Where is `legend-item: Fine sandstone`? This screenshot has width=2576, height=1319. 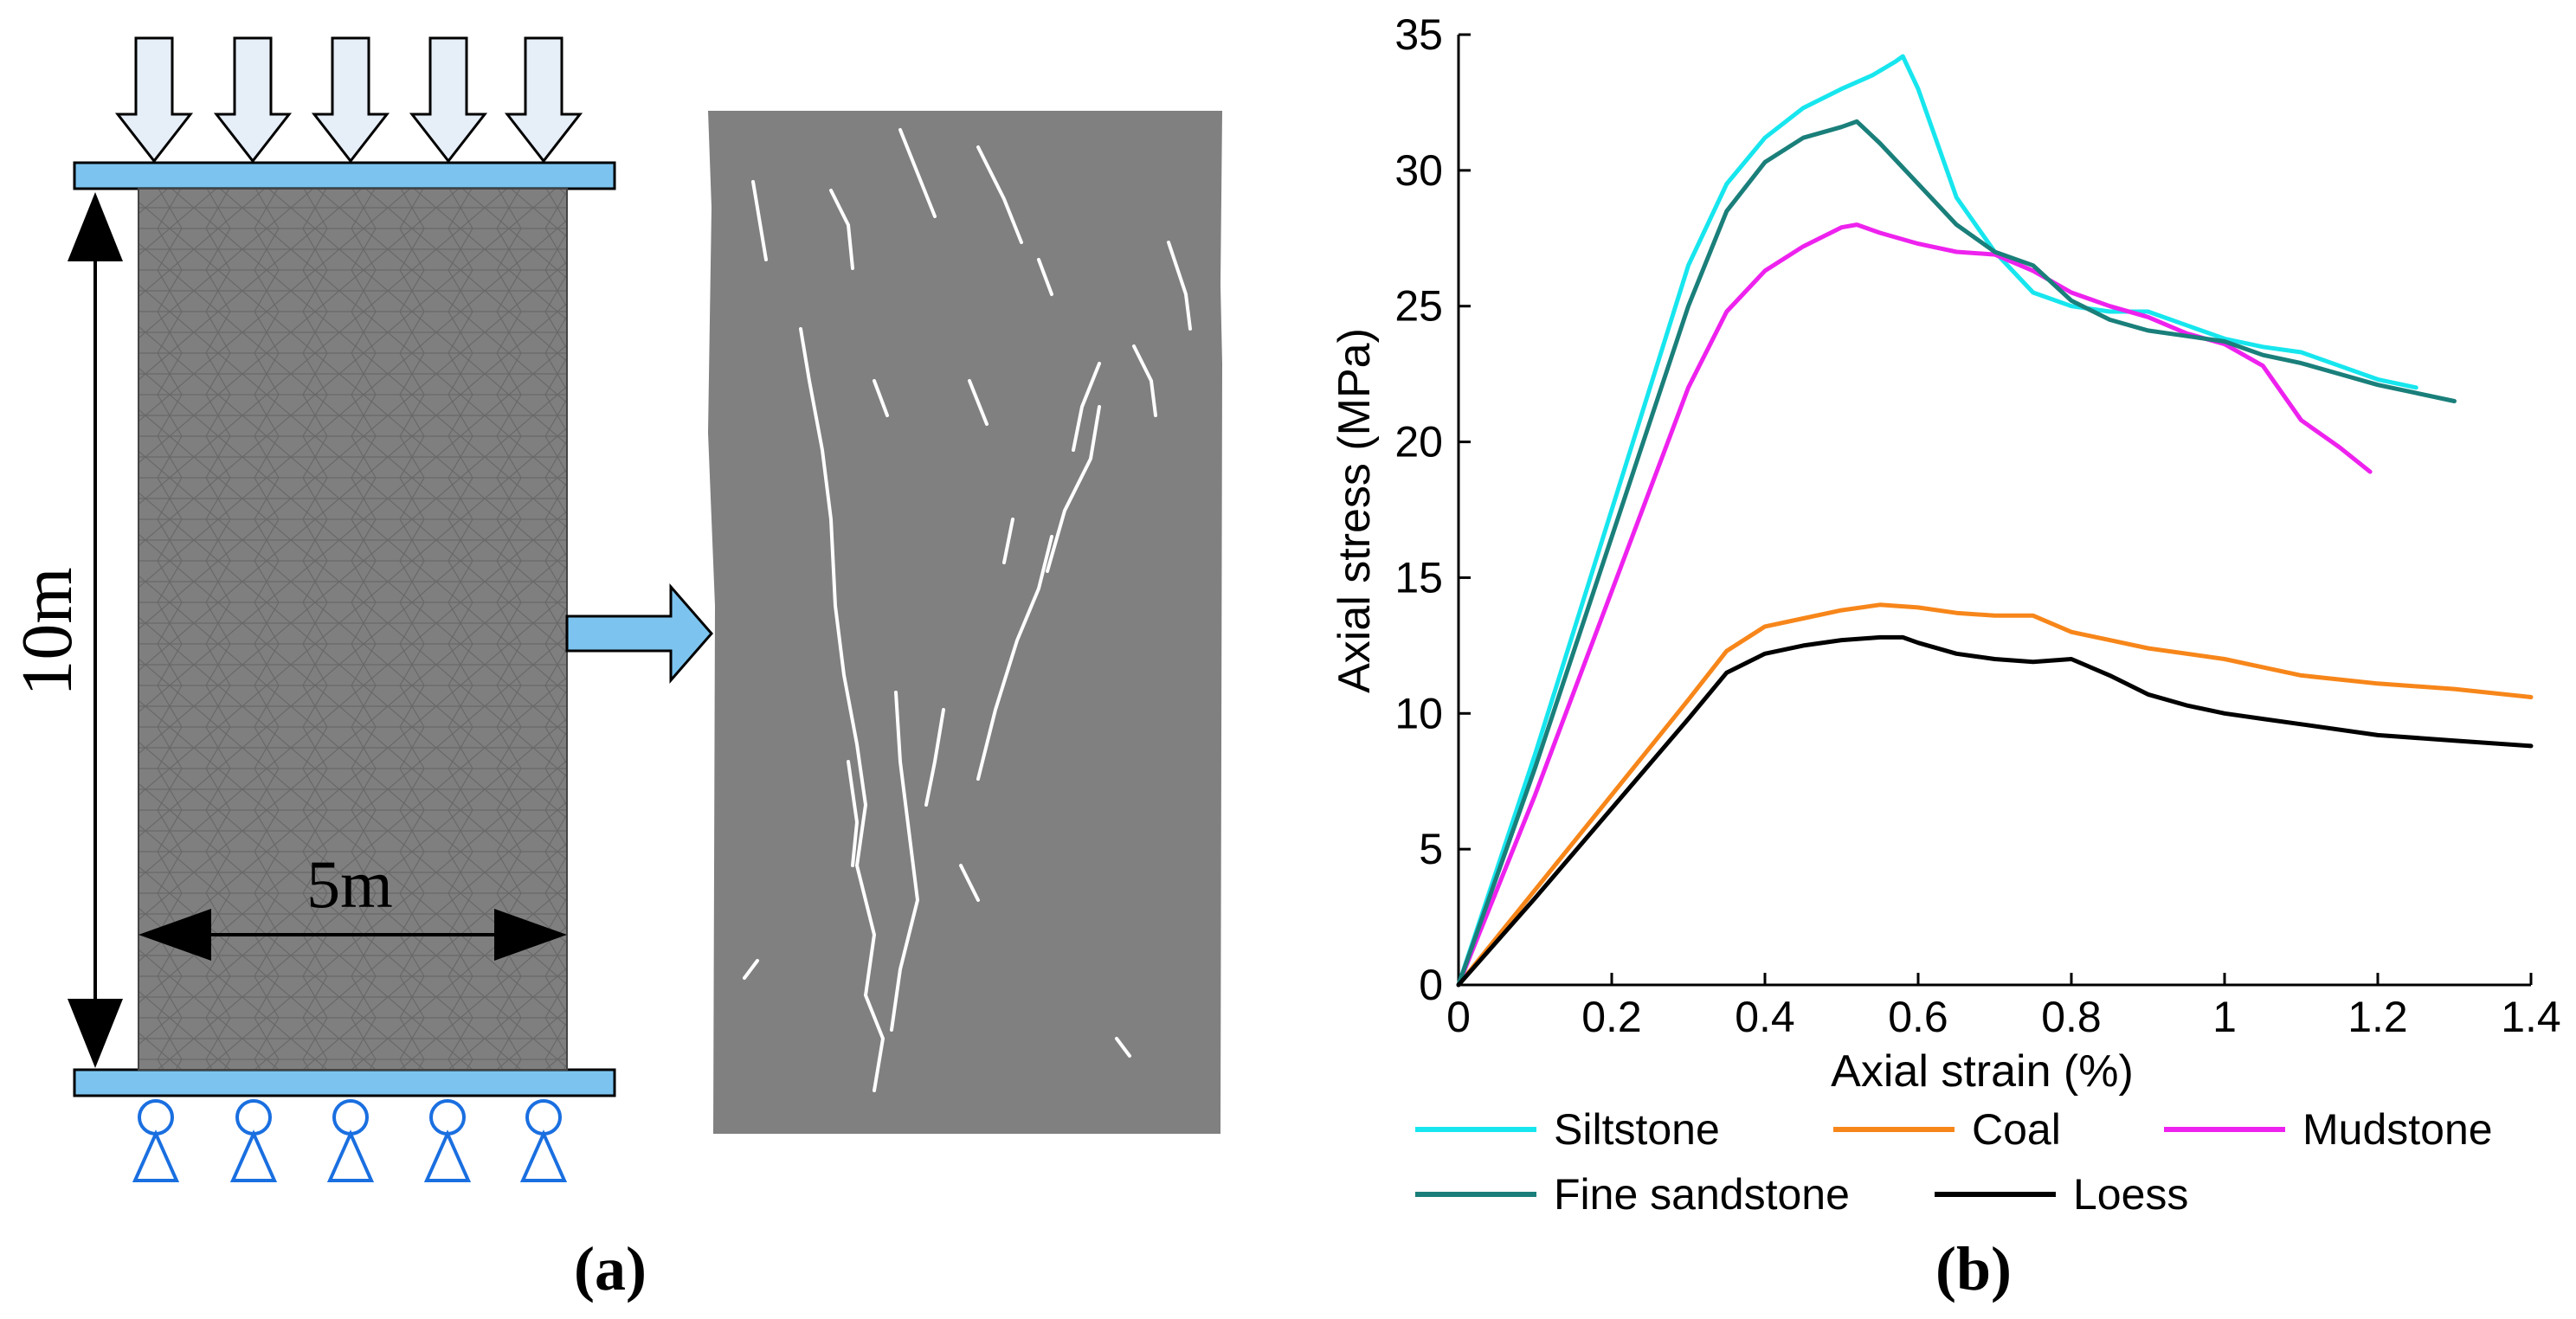
legend-item: Fine sandstone is located at coordinates (1632, 1195).